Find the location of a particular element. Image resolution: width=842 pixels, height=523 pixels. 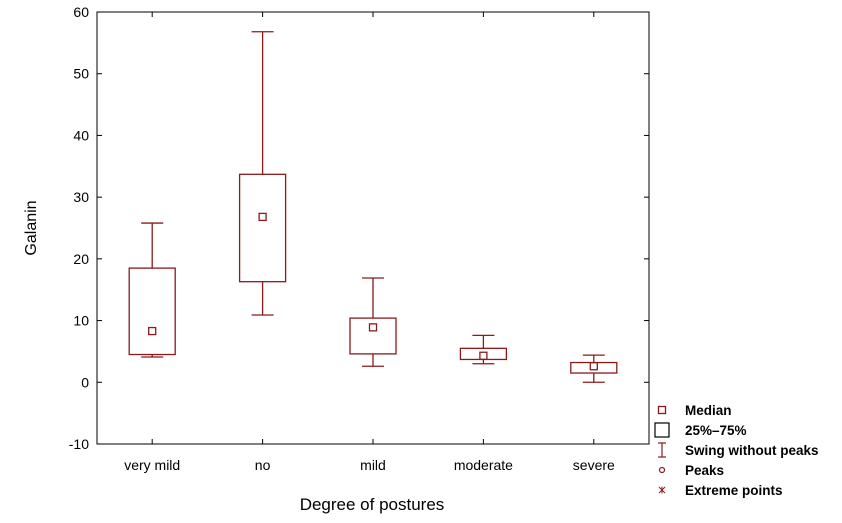

y-tick-label: 60 is located at coordinates (81, 12).